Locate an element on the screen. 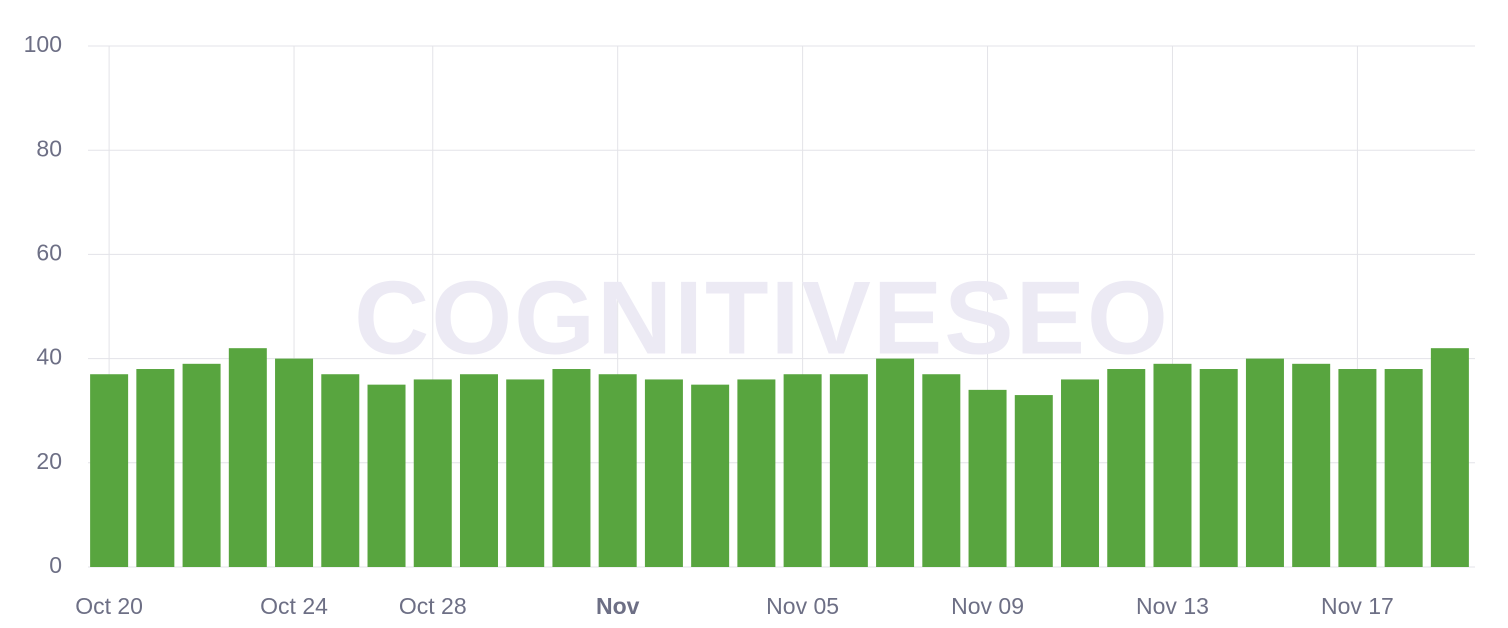 The image size is (1508, 628). x-tick-label: Nov 13 is located at coordinates (1172, 606).